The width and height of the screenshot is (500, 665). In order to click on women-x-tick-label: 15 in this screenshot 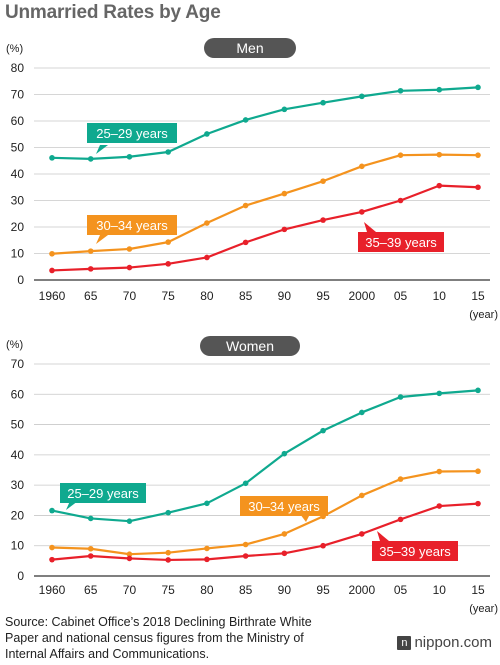, I will do `click(478, 590)`.